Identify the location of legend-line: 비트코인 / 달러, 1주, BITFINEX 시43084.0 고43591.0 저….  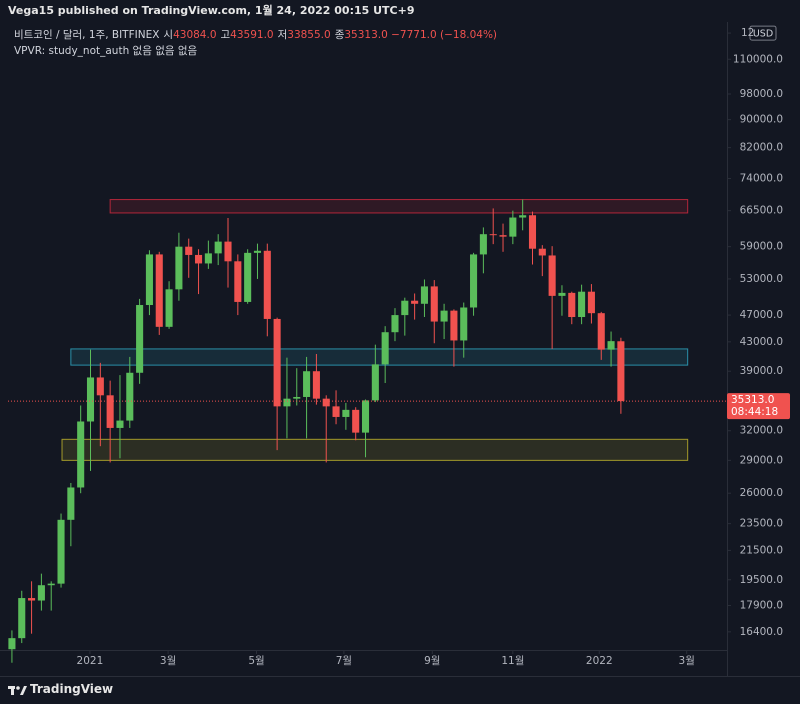
(255, 35).